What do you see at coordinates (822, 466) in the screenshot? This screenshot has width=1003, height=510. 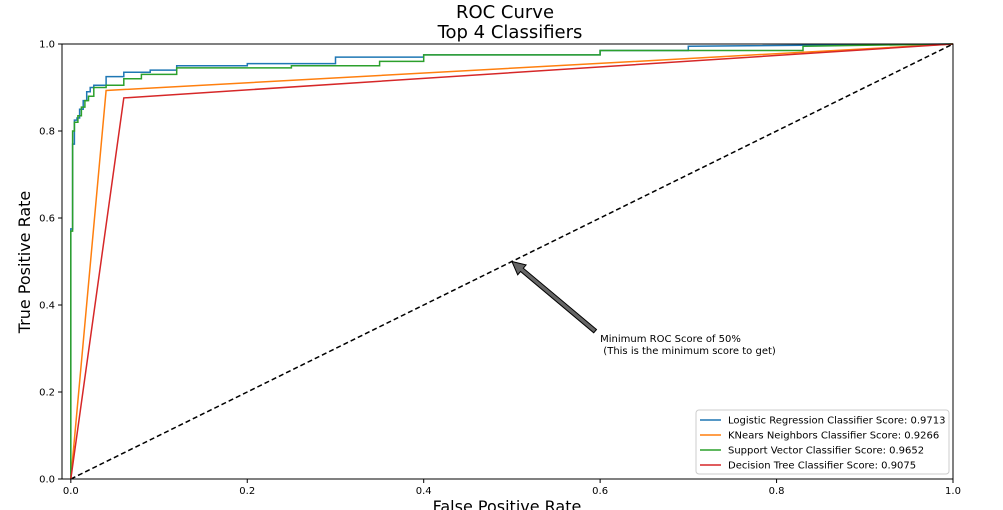 I see `legend-label-4: Decision Tree Classifier Score: 0.9075` at bounding box center [822, 466].